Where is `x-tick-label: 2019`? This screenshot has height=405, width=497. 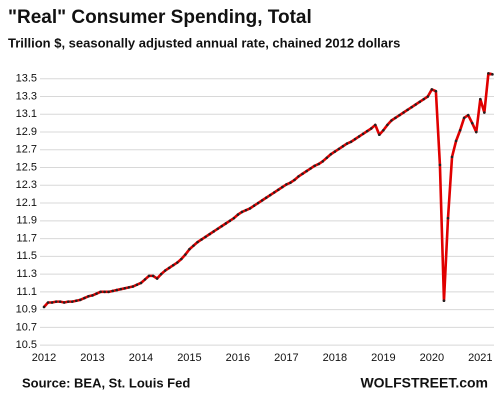 x-tick-label: 2019 is located at coordinates (383, 358).